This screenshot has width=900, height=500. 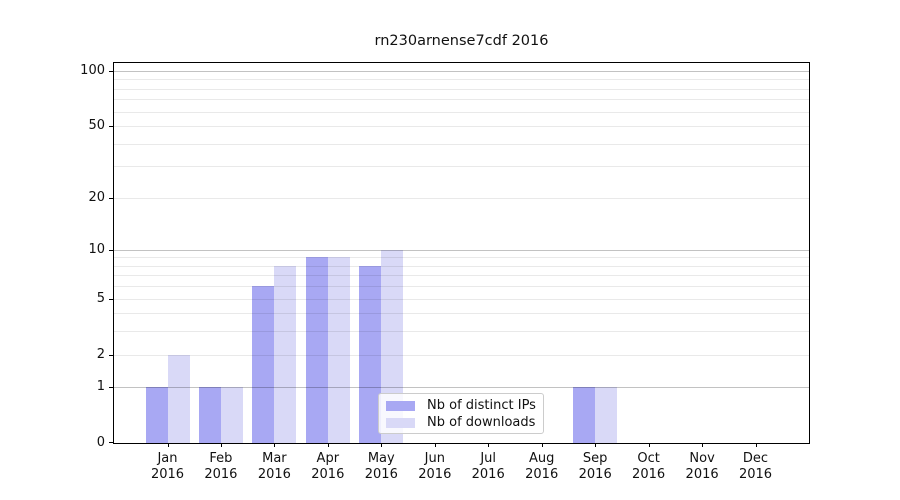 I want to click on legend-label: Nb of distinct IPs, so click(x=481, y=405).